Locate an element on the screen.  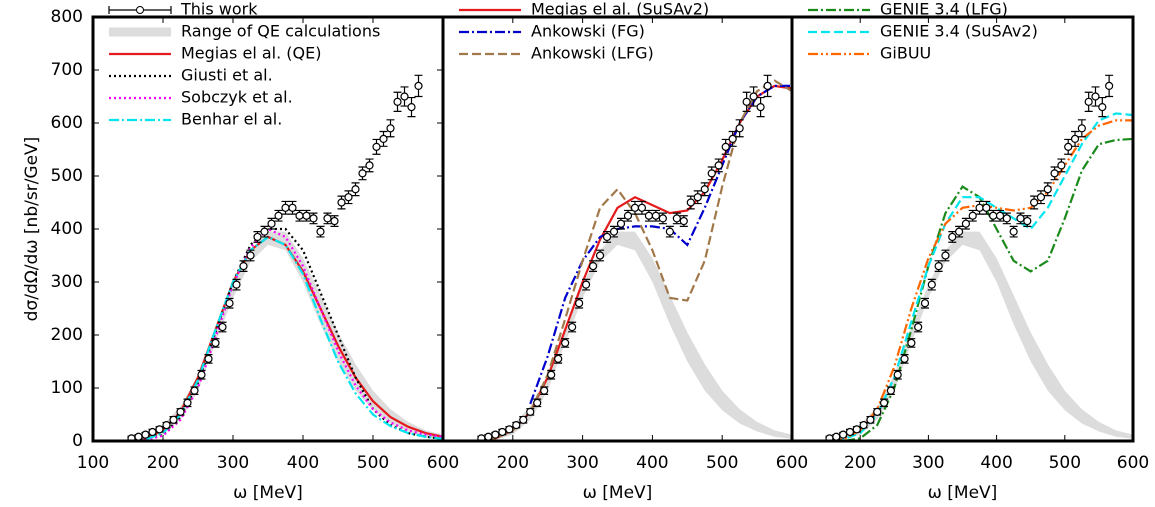
y-tick-label: 200 is located at coordinates (67, 335).